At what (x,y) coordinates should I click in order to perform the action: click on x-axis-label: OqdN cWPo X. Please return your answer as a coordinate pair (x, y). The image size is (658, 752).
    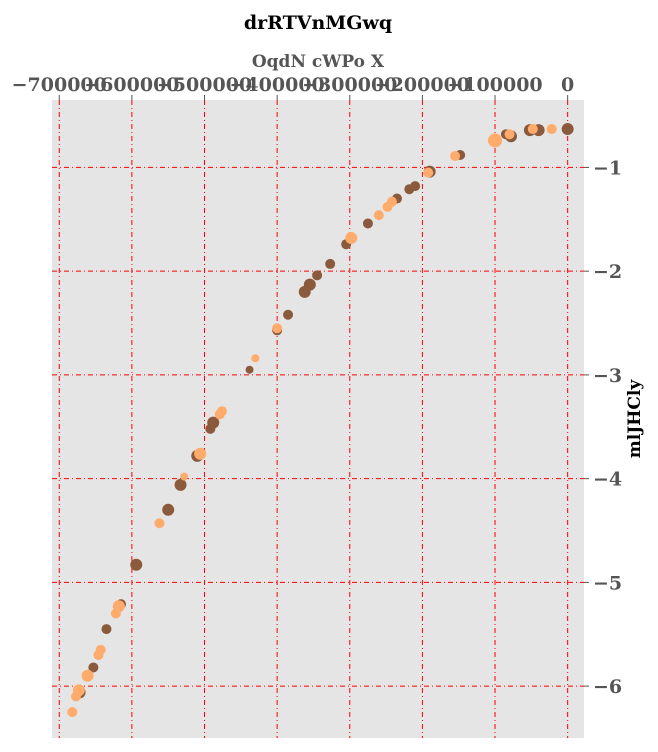
    Looking at the image, I should click on (318, 62).